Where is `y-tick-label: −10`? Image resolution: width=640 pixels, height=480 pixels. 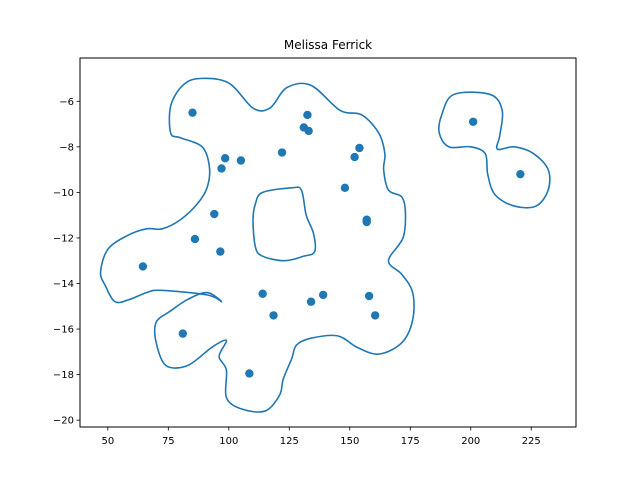 y-tick-label: −10 is located at coordinates (63, 193).